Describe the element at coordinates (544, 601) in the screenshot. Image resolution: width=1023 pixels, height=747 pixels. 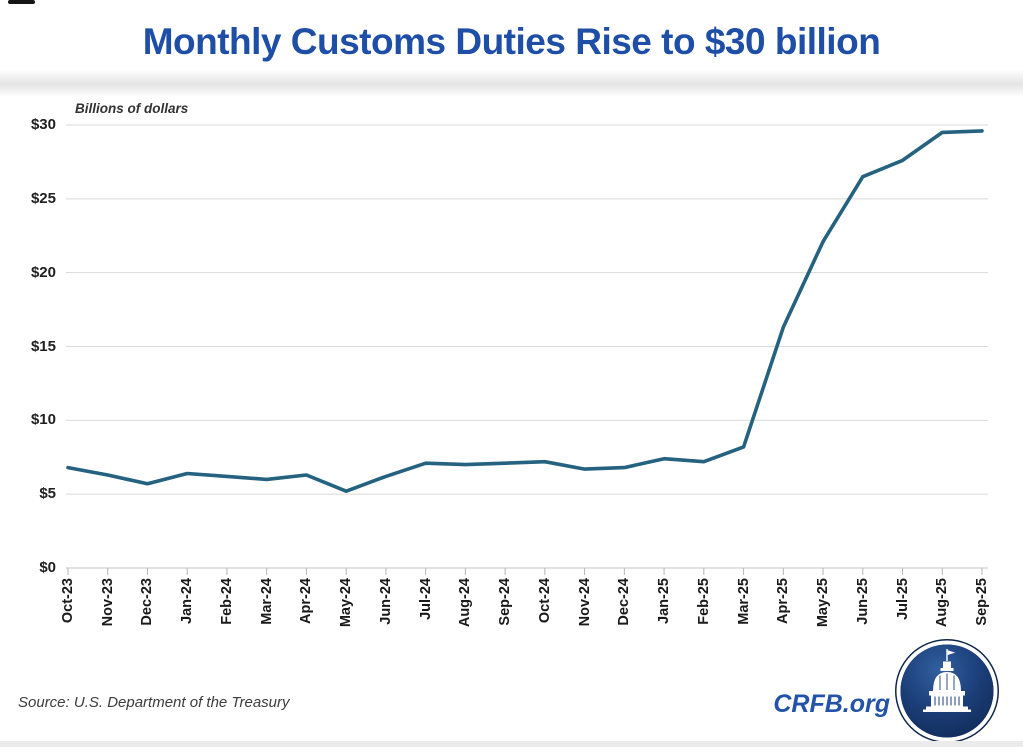
I see `x-axis-tick-label: Oct-24` at that location.